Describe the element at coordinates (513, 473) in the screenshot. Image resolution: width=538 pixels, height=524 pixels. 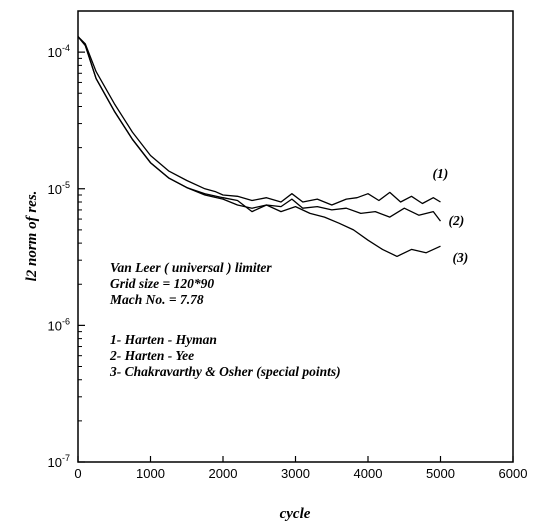
I see `x-tick-label: 6000` at that location.